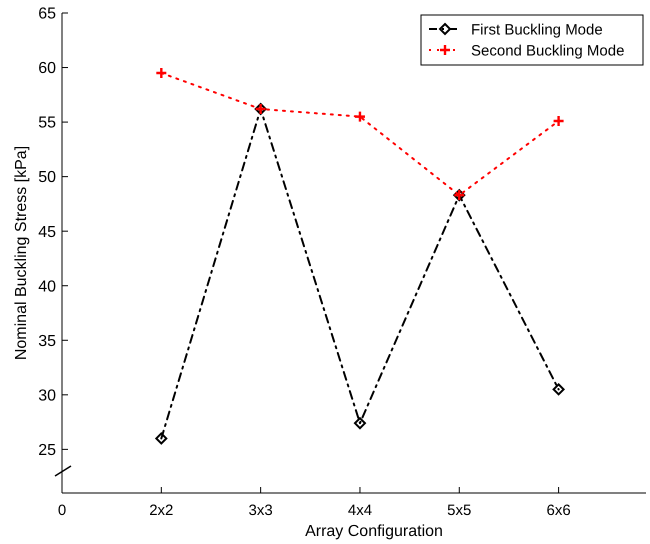 The width and height of the screenshot is (650, 544). I want to click on y-tick-label: 40, so click(47, 287).